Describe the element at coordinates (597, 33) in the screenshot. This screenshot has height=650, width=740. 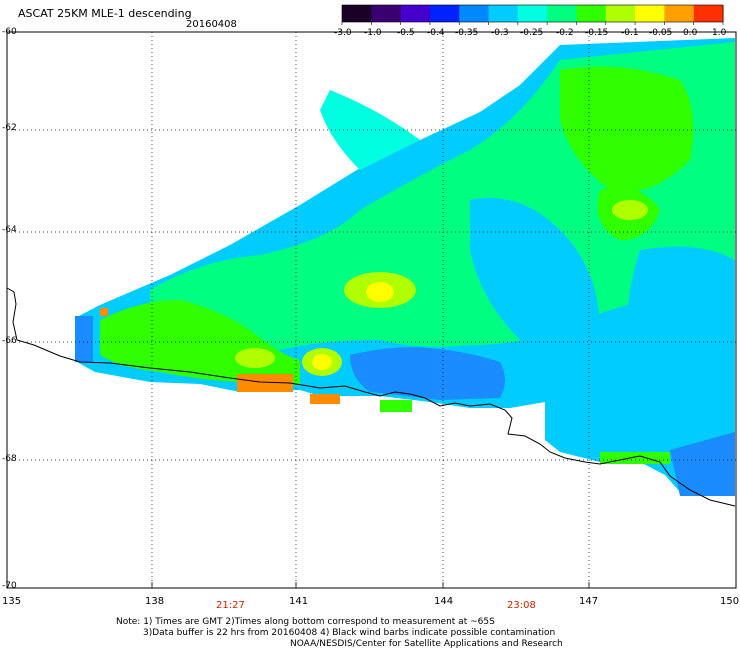
I see `colorbar-label: -0.15` at that location.